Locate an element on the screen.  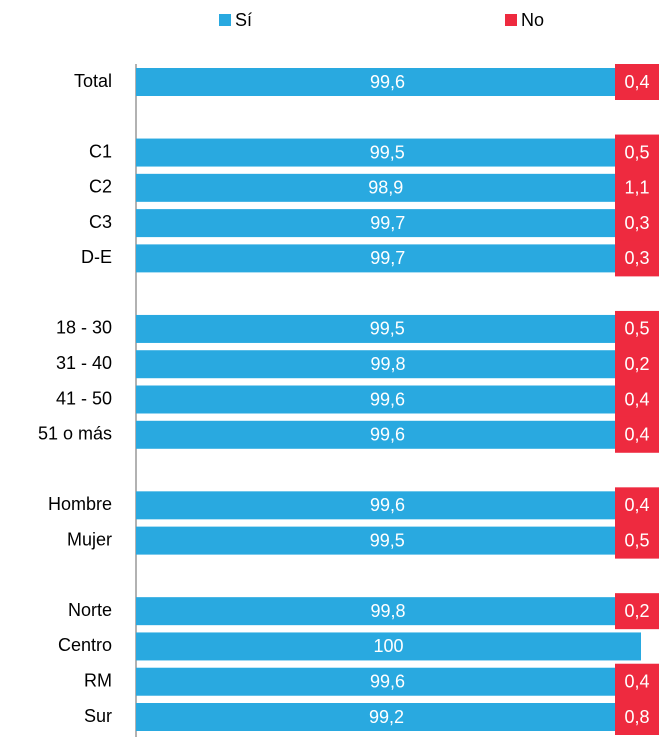
category-label: C3 is located at coordinates (100, 222).